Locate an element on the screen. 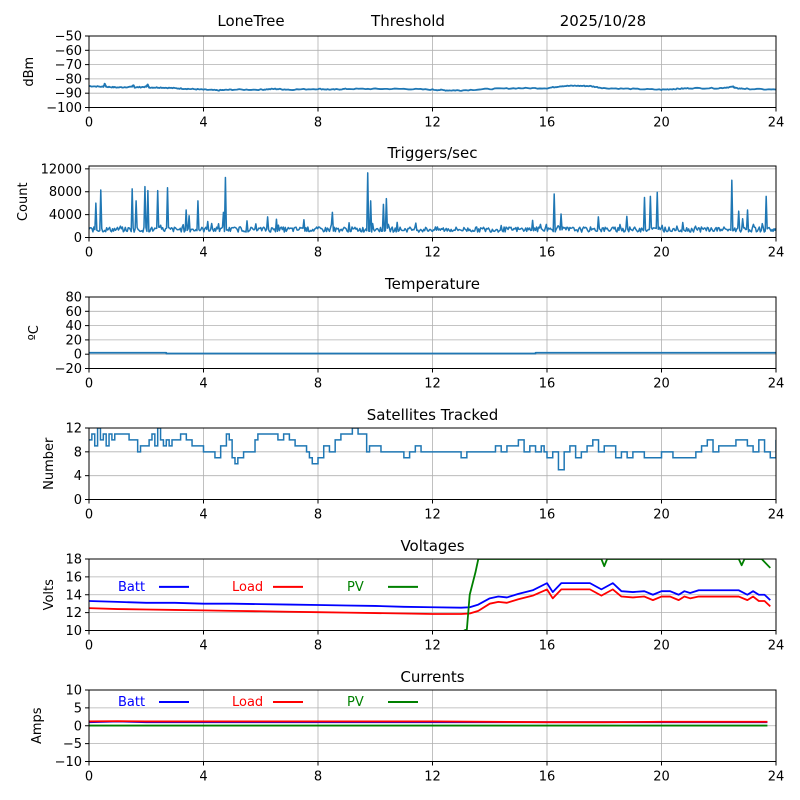  header-mode: Threshold is located at coordinates (407, 21).